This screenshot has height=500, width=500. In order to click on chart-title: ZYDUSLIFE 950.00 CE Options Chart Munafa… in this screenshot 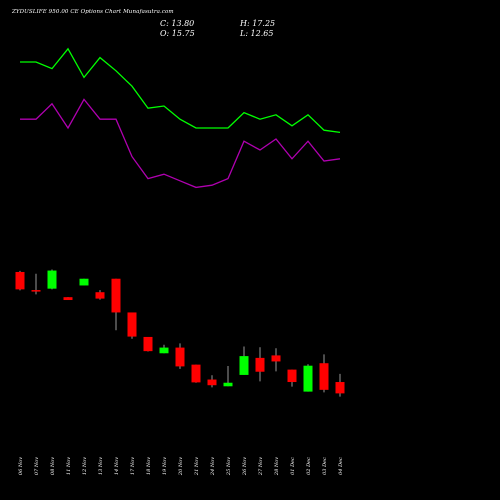, I will do `click(93, 12)`.